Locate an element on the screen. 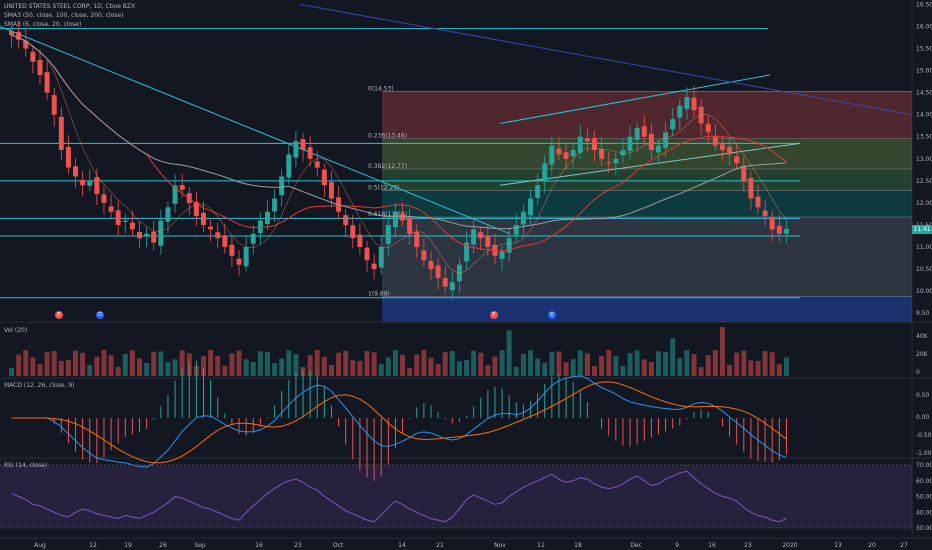  macd-signal-line is located at coordinates (399, 422).